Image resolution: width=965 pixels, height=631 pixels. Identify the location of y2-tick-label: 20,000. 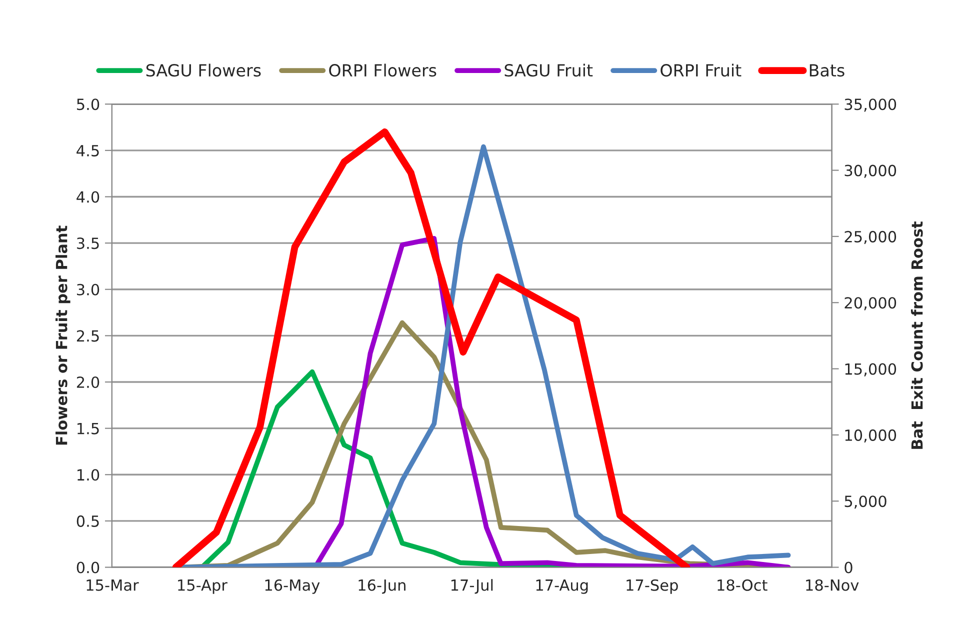
(870, 303).